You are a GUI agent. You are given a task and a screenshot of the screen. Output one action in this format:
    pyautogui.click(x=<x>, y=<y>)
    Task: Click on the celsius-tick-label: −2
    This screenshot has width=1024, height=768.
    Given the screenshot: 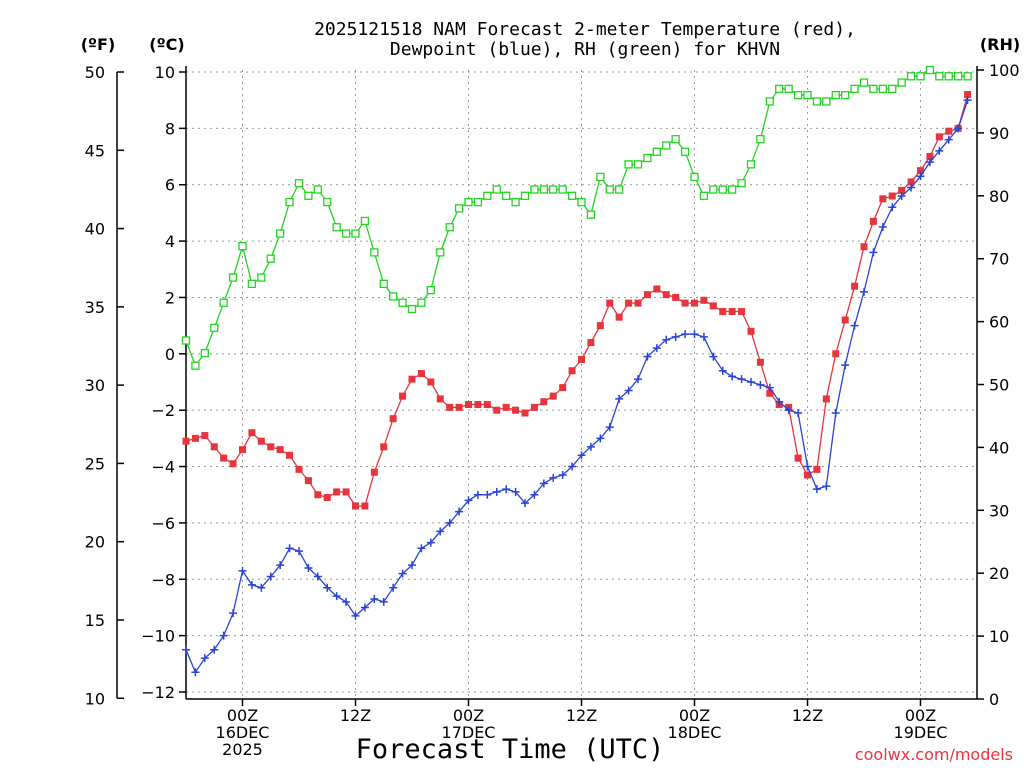 What is the action you would take?
    pyautogui.click(x=163, y=410)
    